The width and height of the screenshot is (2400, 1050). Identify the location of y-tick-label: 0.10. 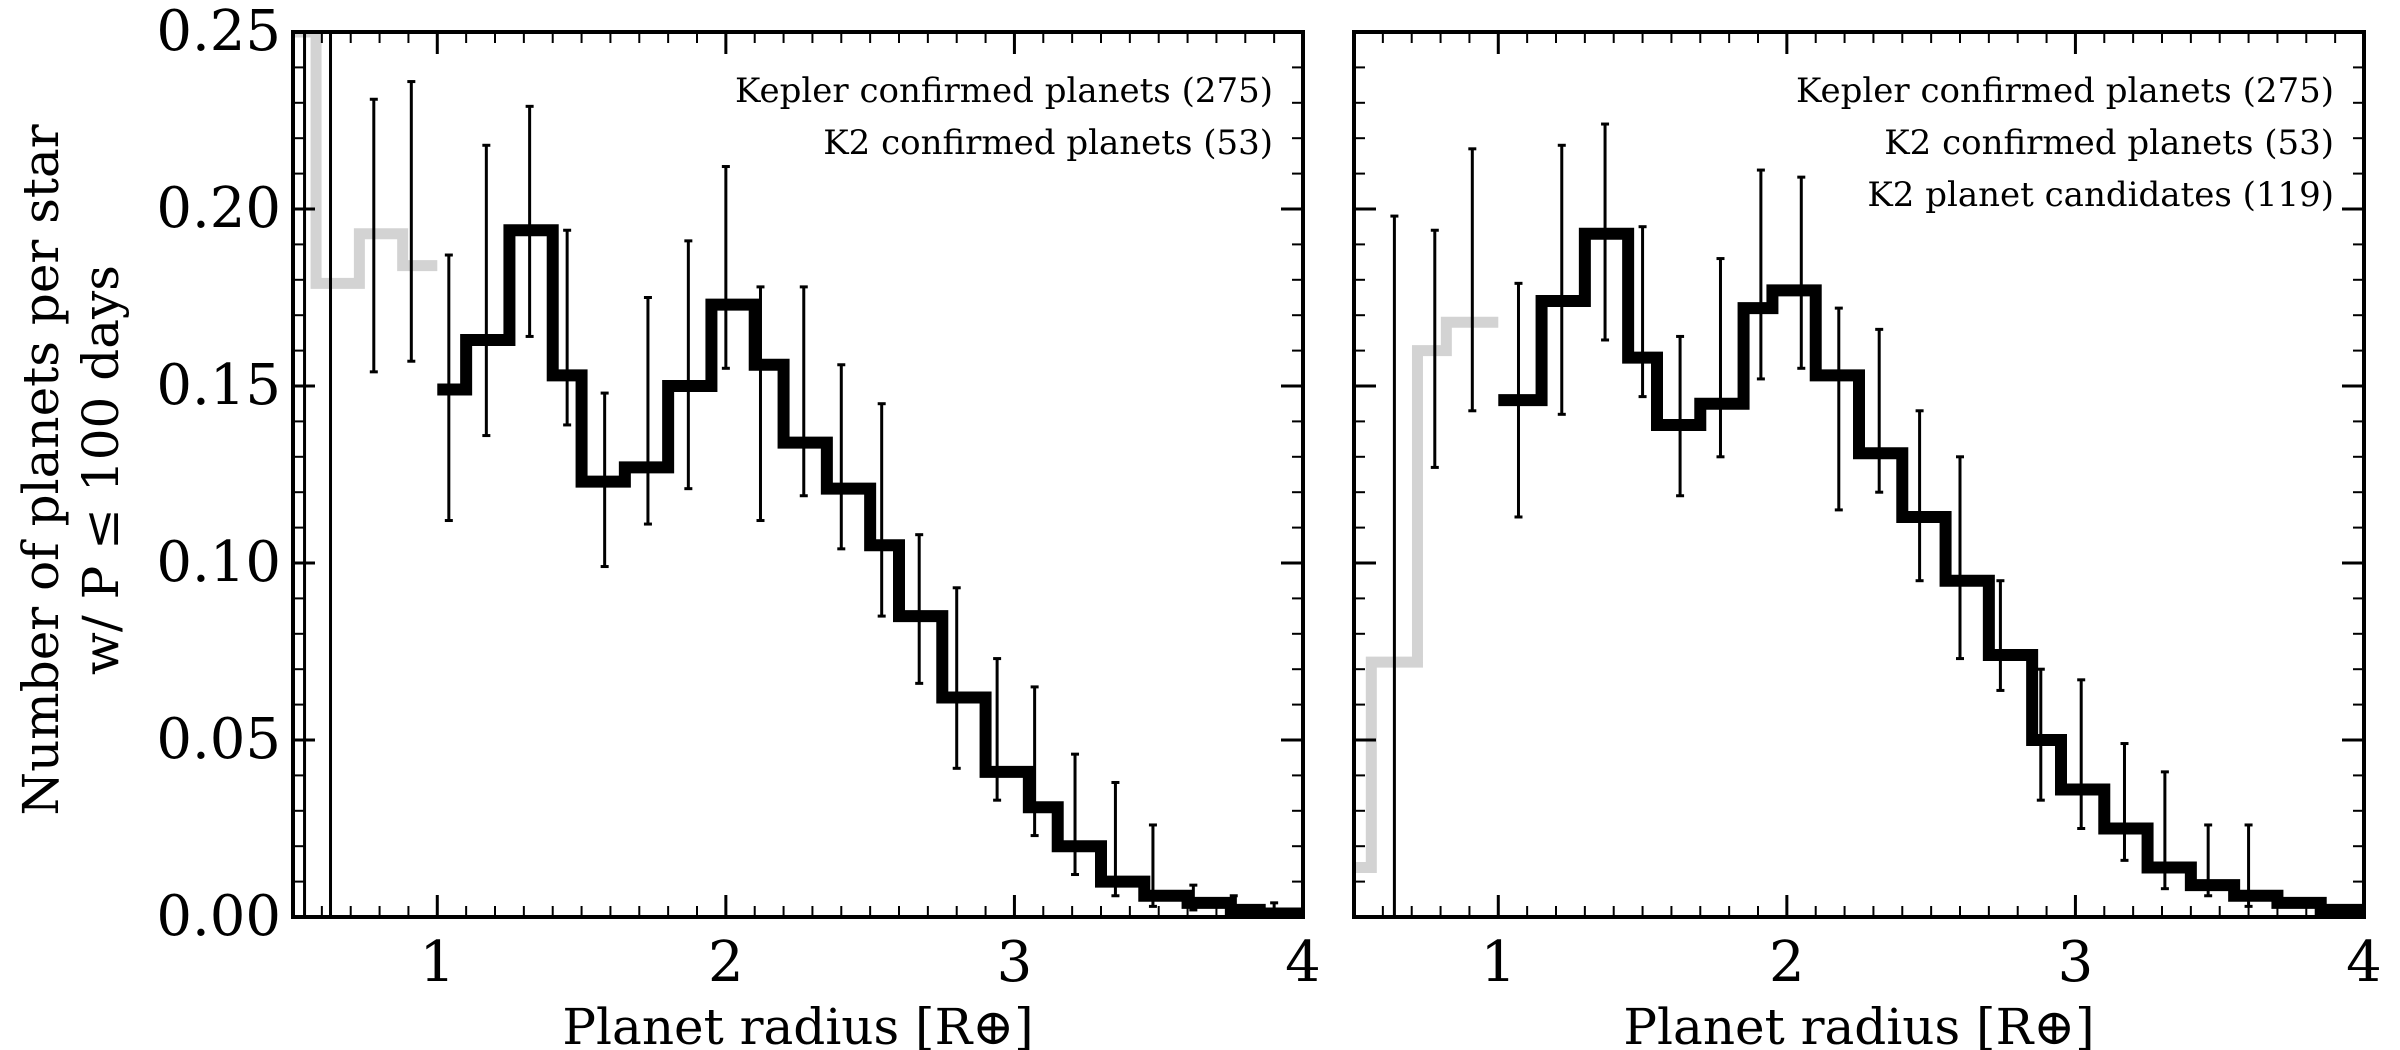
(218, 562).